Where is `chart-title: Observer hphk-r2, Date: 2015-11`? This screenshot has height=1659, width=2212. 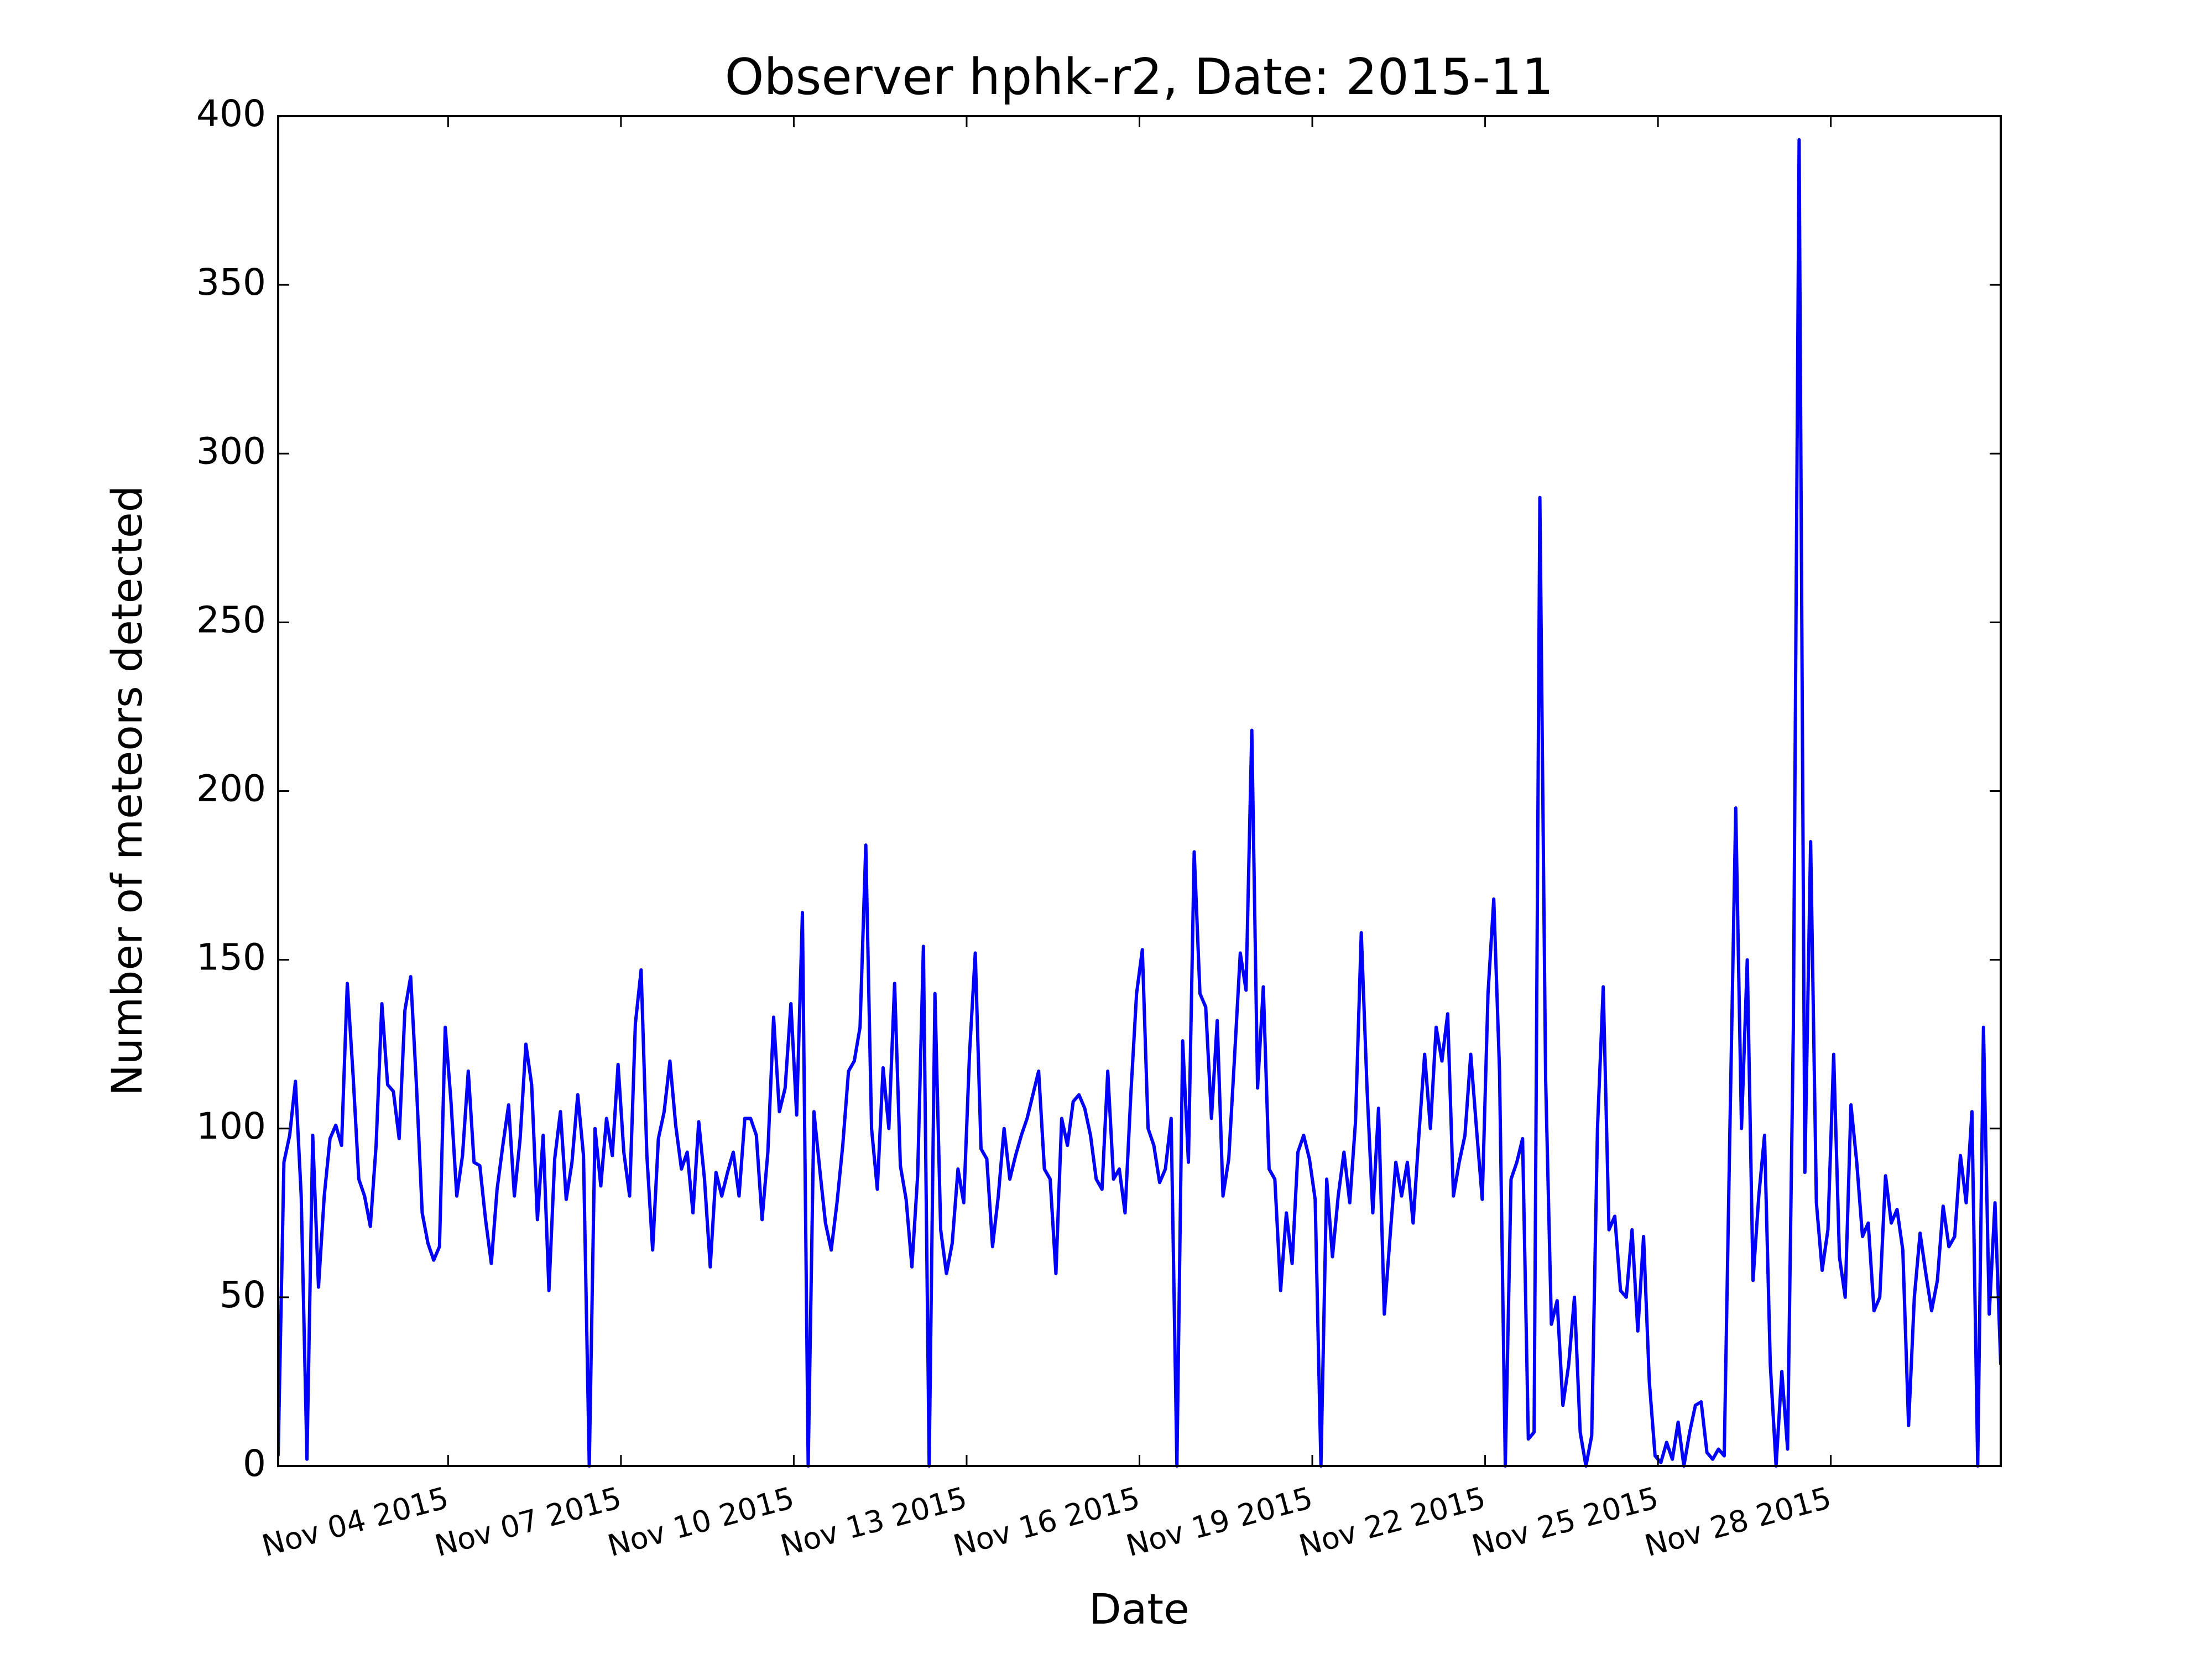 chart-title: Observer hphk-r2, Date: 2015-11 is located at coordinates (1139, 77).